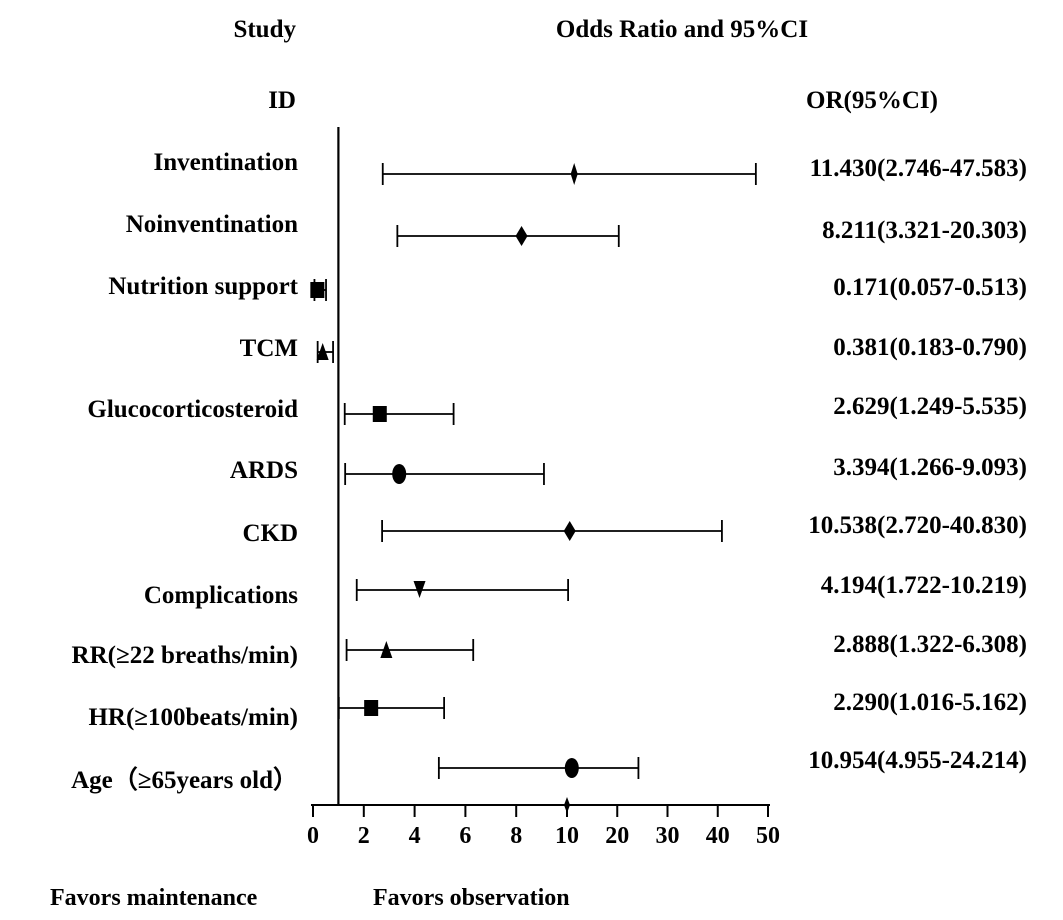 The height and width of the screenshot is (920, 1063). I want to click on x-tick-label: 6, so click(465, 836).